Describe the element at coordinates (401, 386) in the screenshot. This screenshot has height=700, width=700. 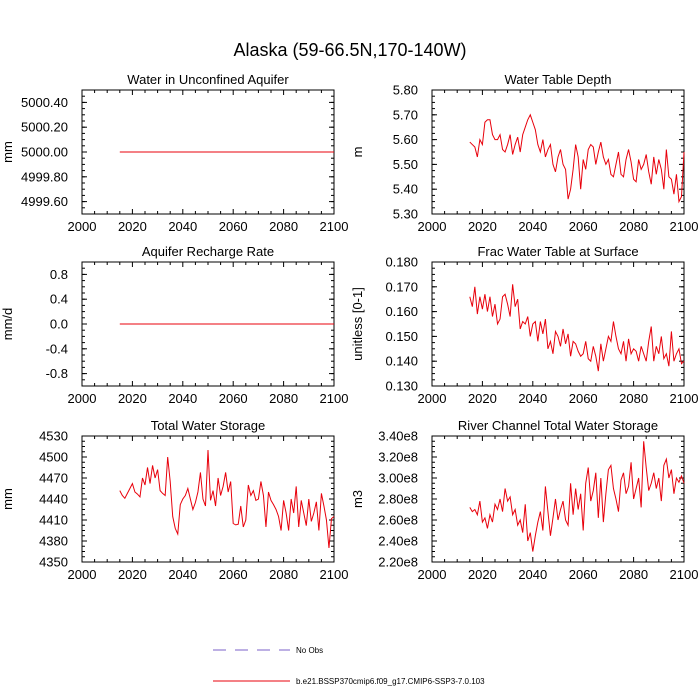
I see `y-tick-label: 0.130` at that location.